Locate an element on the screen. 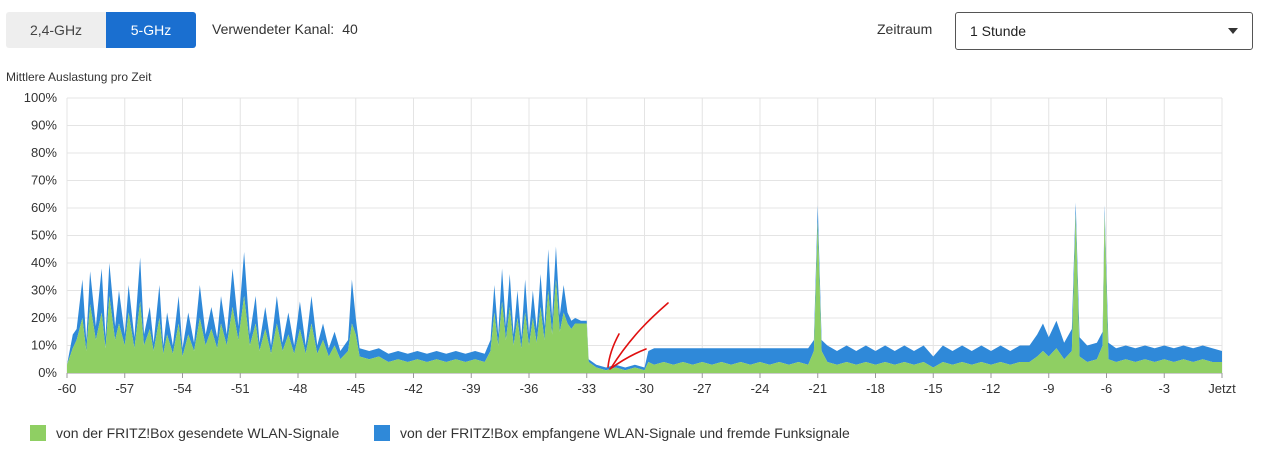  x-tick-label: -21 is located at coordinates (817, 388).